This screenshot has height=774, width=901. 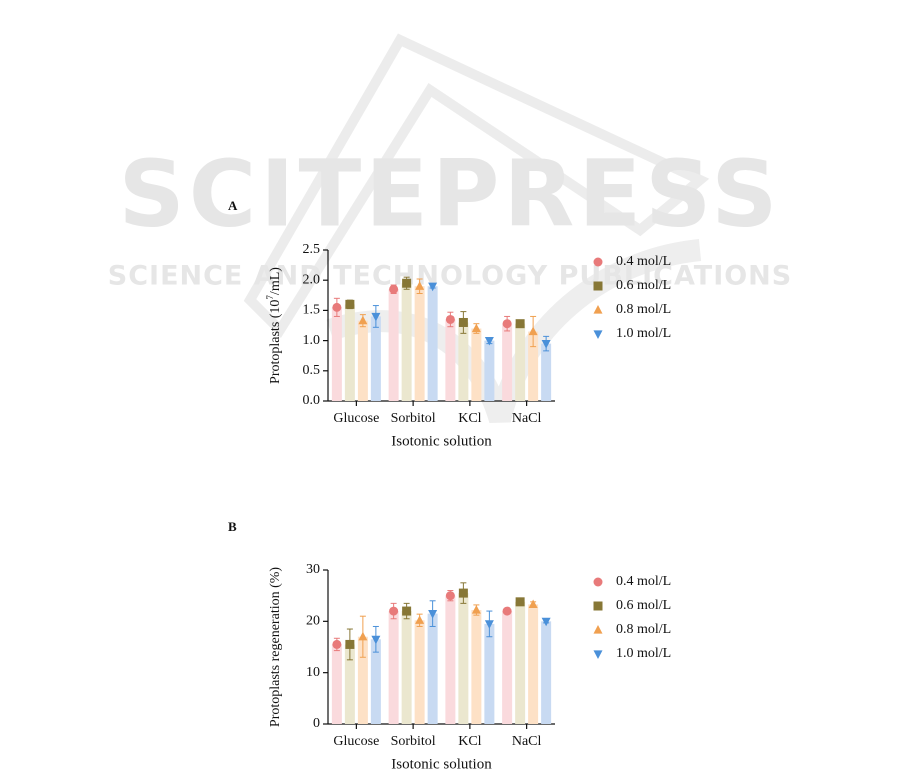 What do you see at coordinates (449, 193) in the screenshot?
I see `watermark-title: SCITEPRESS` at bounding box center [449, 193].